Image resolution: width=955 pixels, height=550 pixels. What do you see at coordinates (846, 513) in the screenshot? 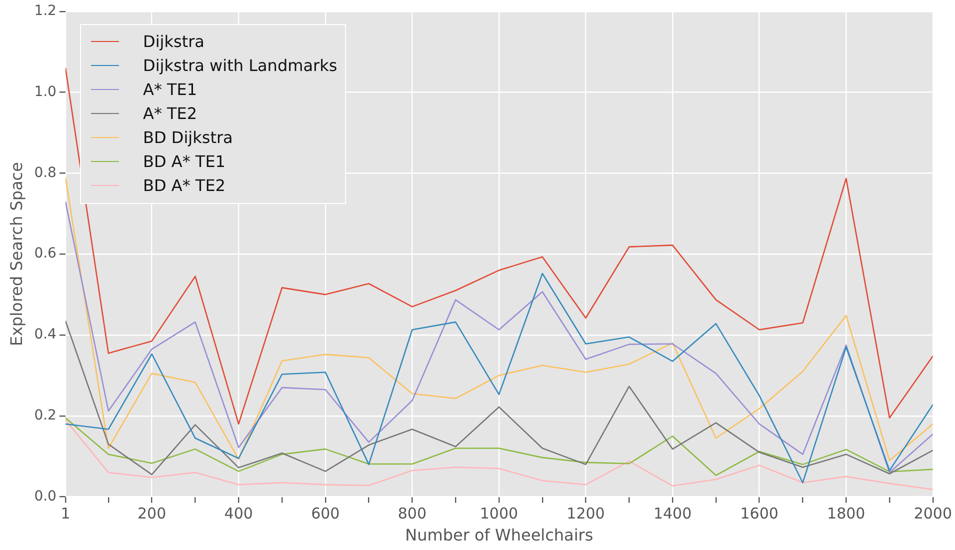
I see `x-tick-label: 1800` at bounding box center [846, 513].